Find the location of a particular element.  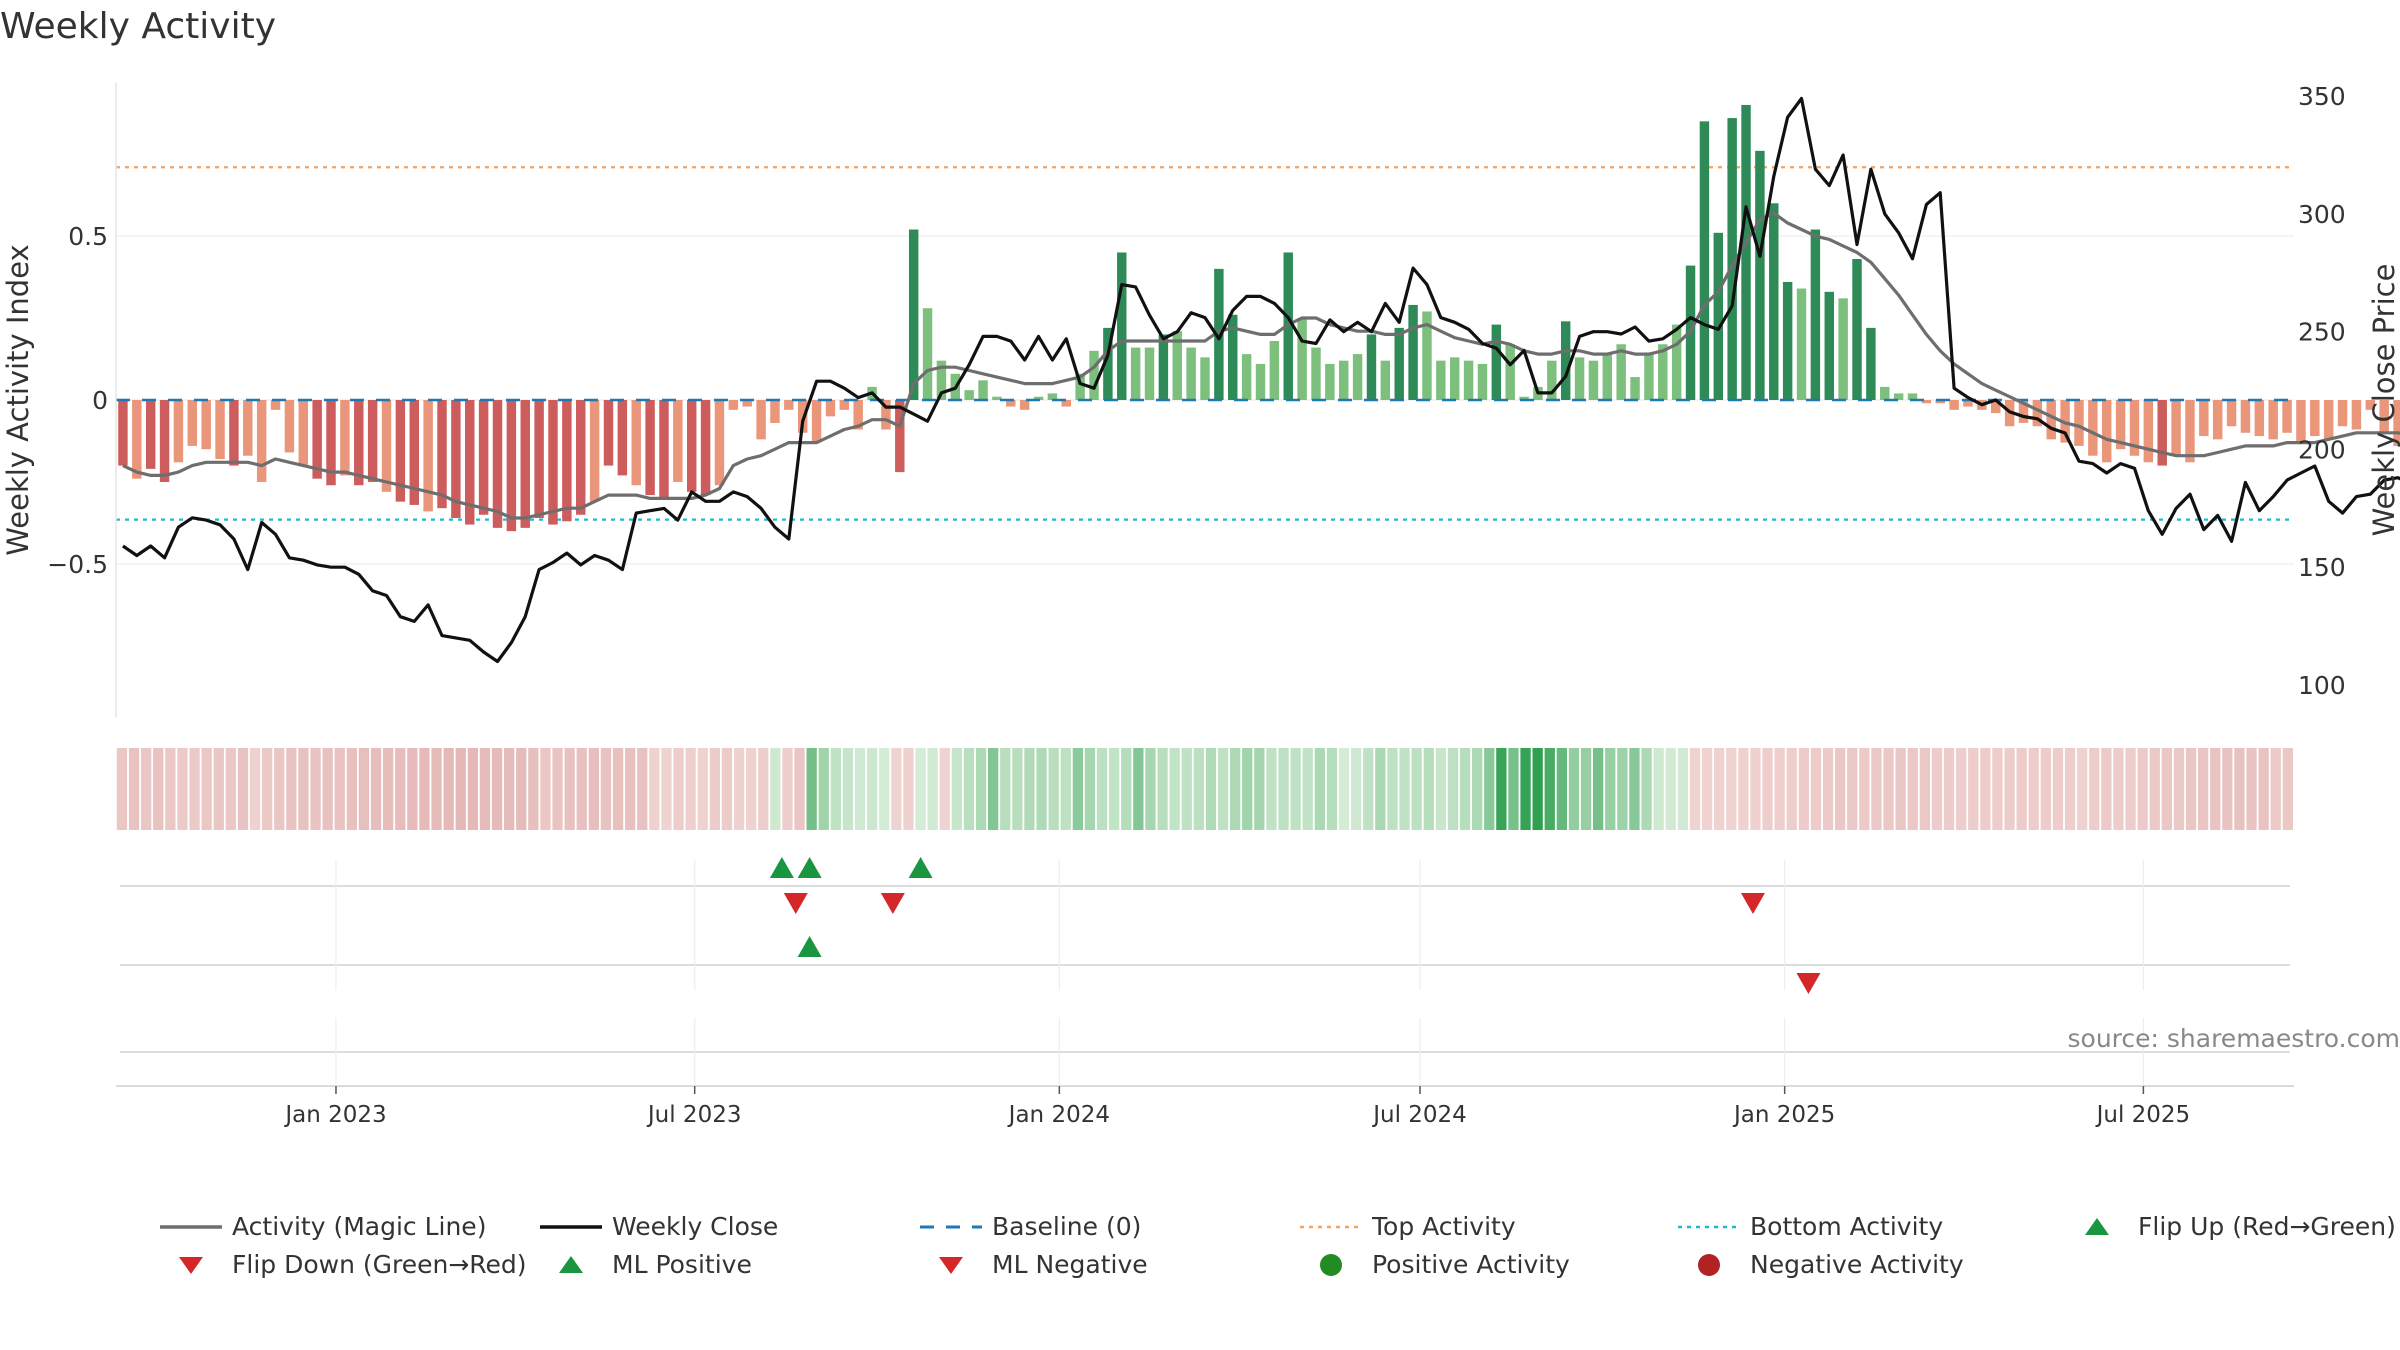

flip-down-marker is located at coordinates (892, 903).